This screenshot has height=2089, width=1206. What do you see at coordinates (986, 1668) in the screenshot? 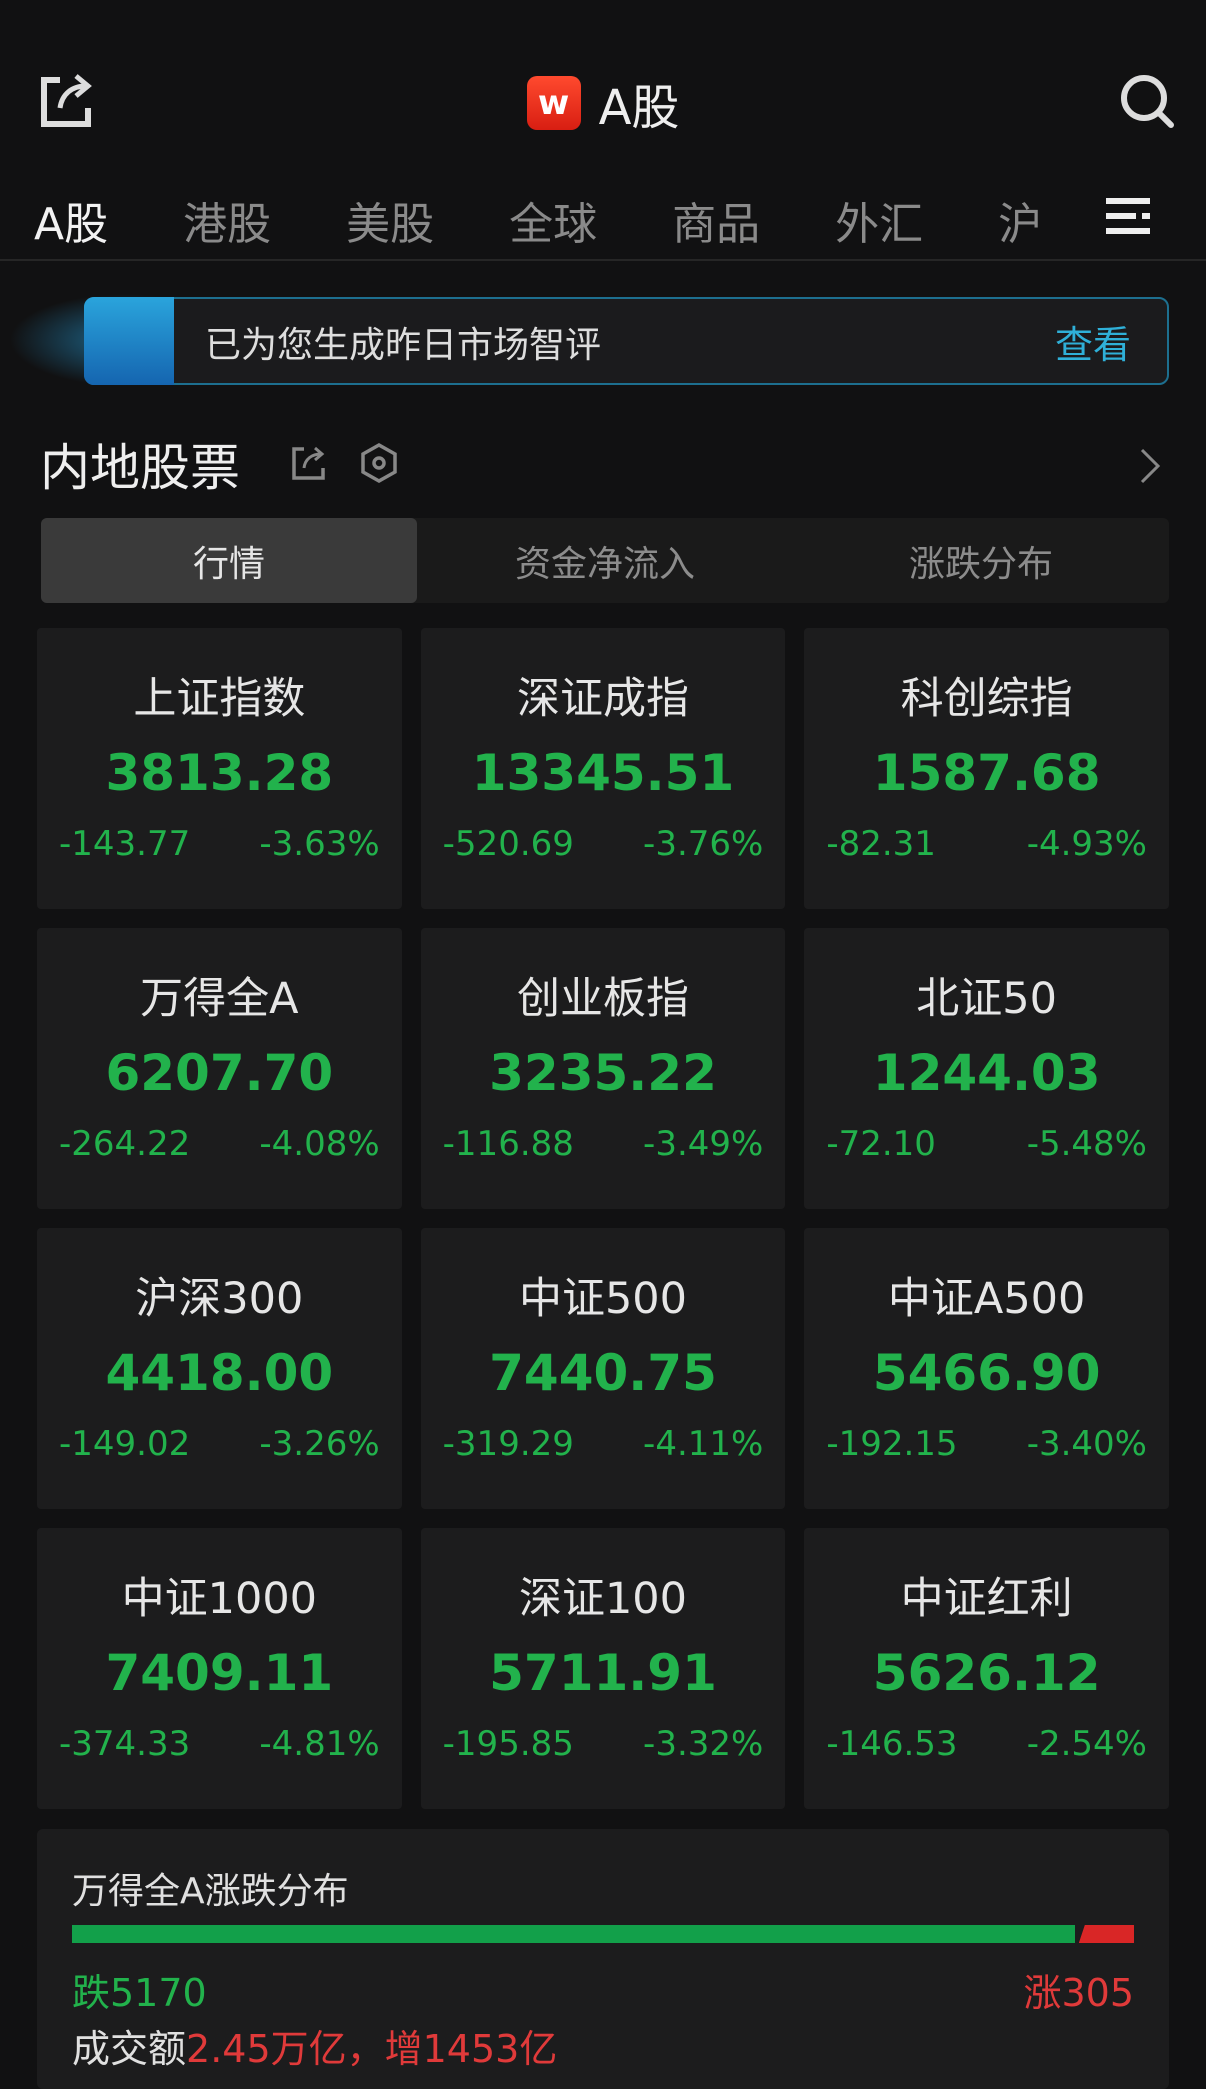
I see `index-card: 中证红利 5626.12 -146.53 -2.54%` at bounding box center [986, 1668].